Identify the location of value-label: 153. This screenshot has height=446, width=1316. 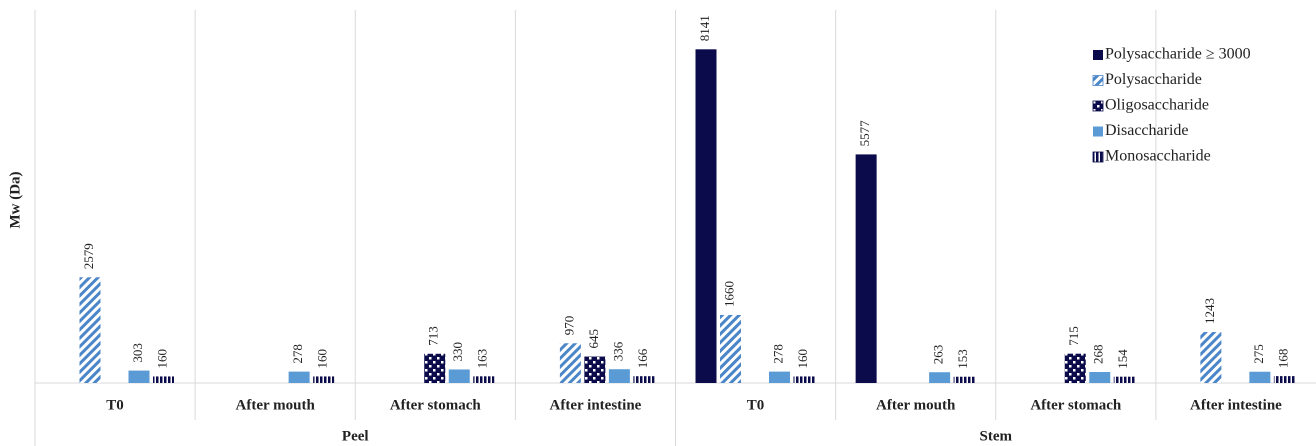
(962, 359).